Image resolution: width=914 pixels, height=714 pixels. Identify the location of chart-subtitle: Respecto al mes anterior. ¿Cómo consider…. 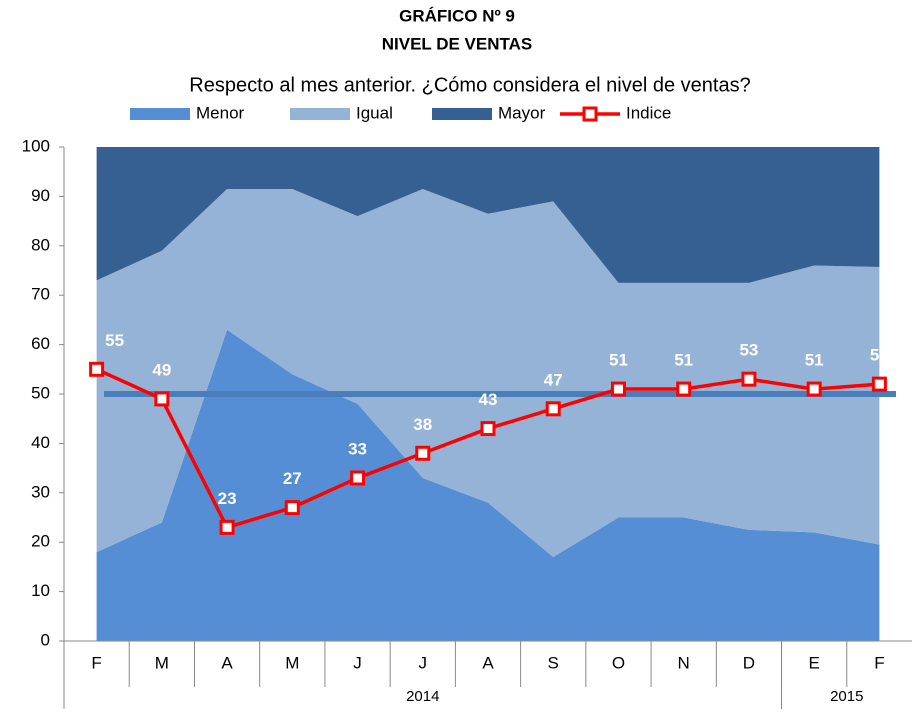
(469, 85).